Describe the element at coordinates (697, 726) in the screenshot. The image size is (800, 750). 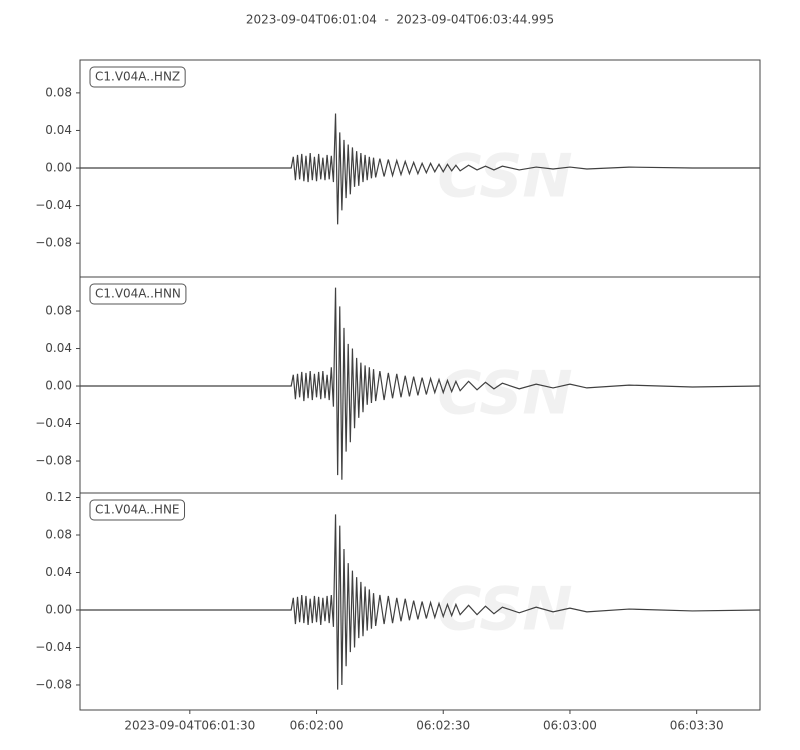
I see `x-tick-label: 06:03:30` at that location.